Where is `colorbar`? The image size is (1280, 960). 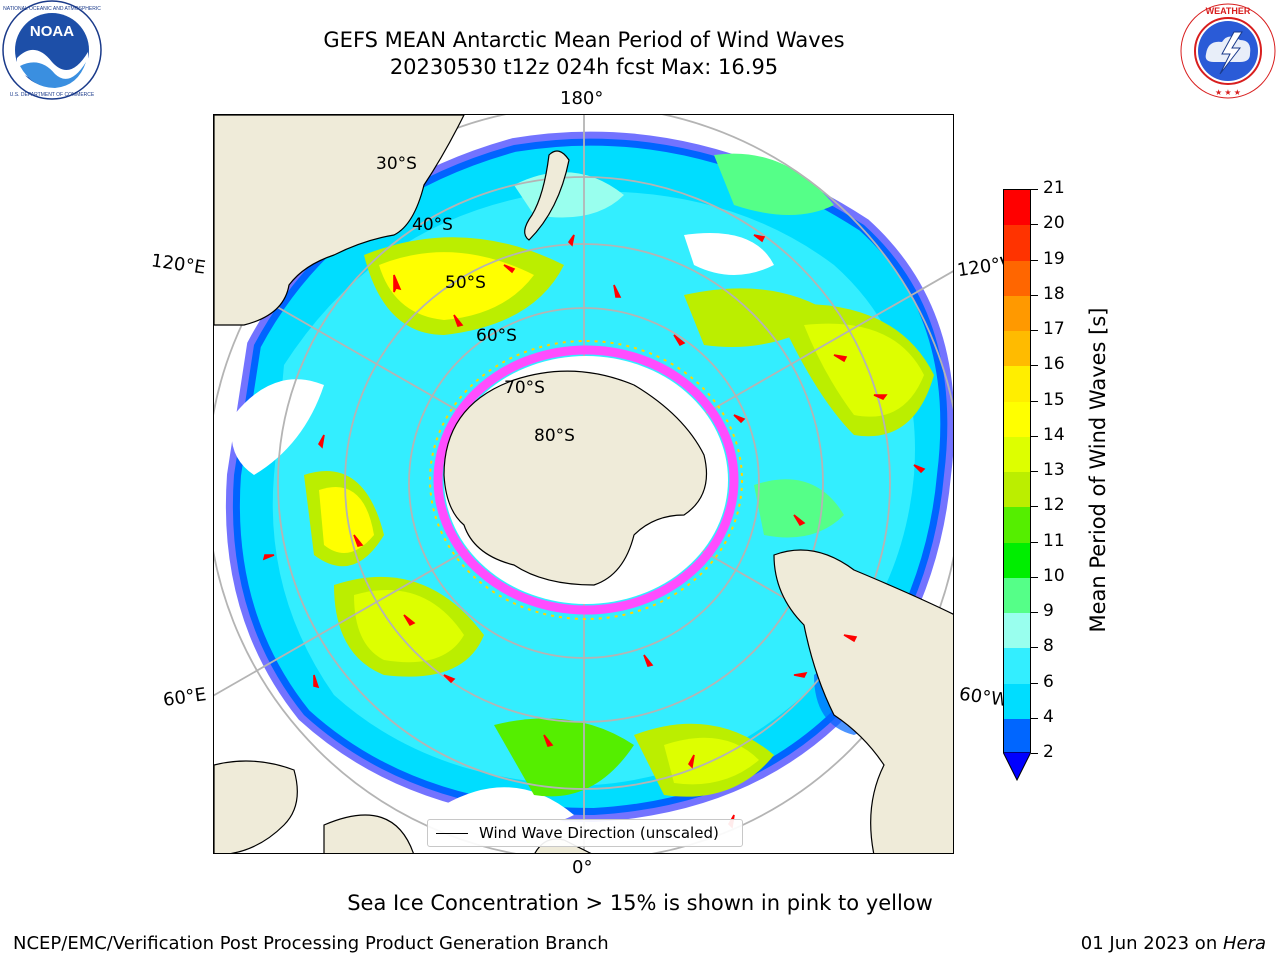
colorbar is located at coordinates (1017, 471).